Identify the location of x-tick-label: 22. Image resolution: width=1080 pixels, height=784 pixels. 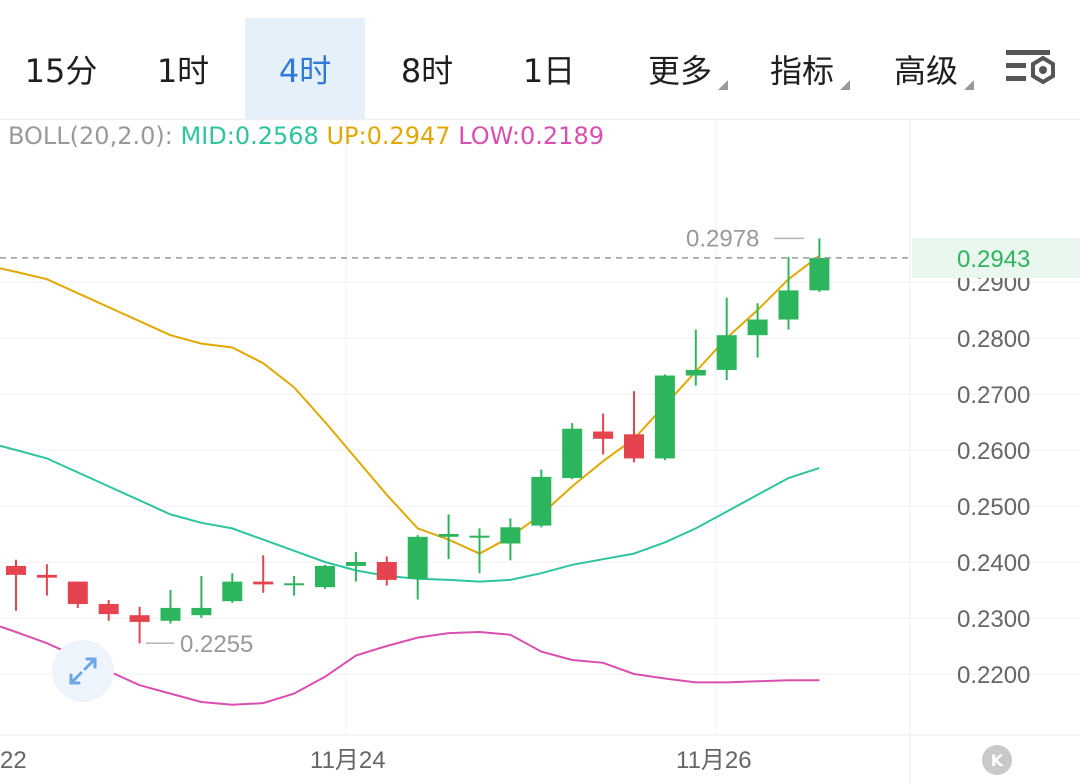
(13, 760).